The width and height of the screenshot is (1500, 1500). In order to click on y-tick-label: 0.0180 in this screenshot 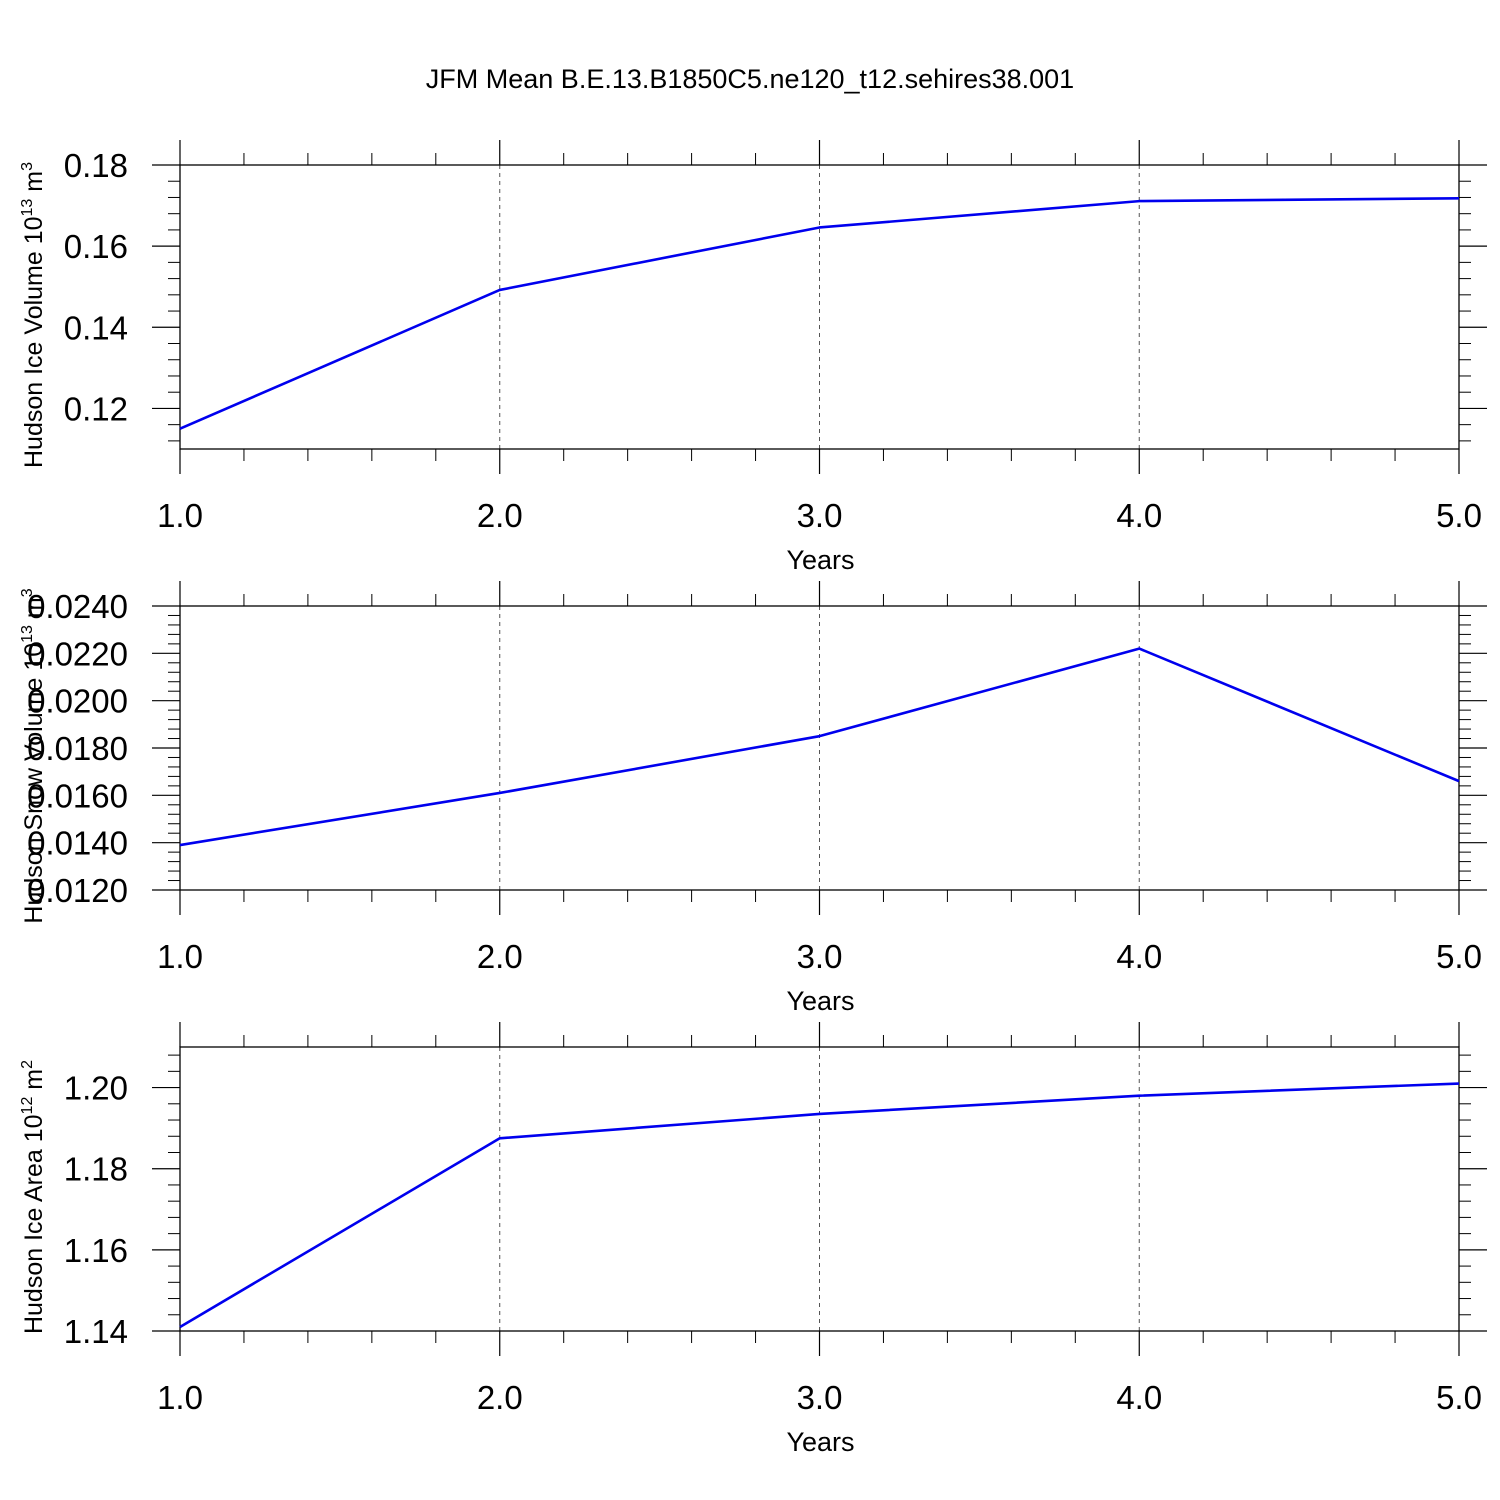, I will do `click(77, 748)`.